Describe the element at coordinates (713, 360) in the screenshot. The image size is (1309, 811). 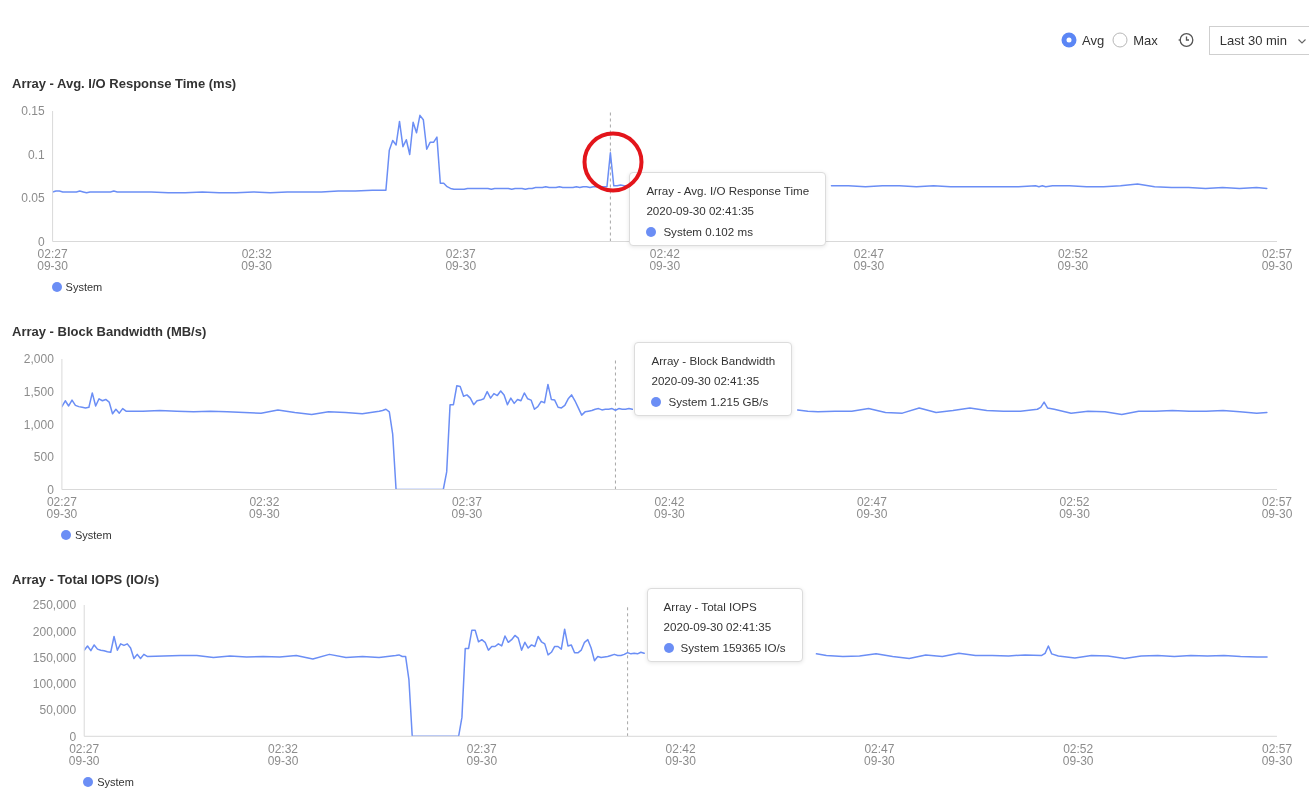
I see `annotation: Array - Block Bandwidth` at that location.